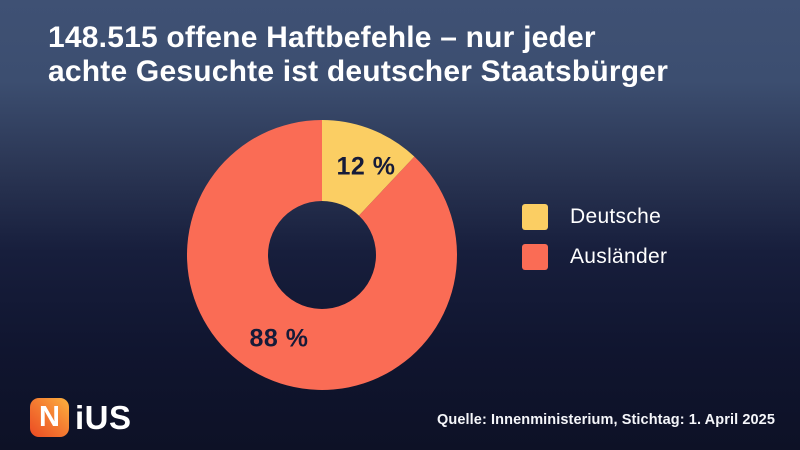  I want to click on slice-label-deutsche: 12 %, so click(366, 166).